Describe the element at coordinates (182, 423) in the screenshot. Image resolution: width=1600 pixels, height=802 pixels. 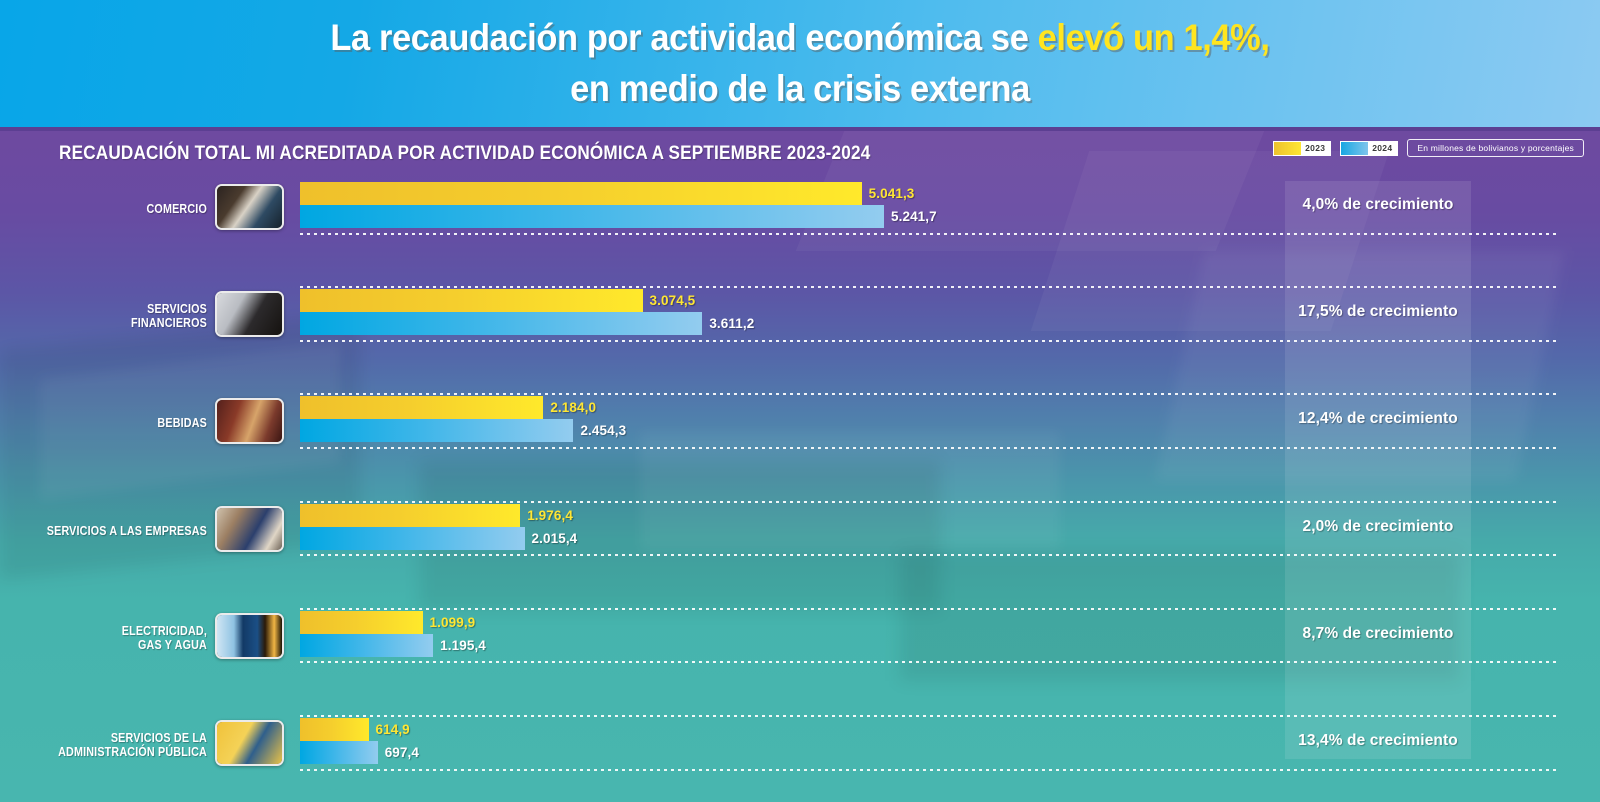
I see `category-label: BEBIDAS` at that location.